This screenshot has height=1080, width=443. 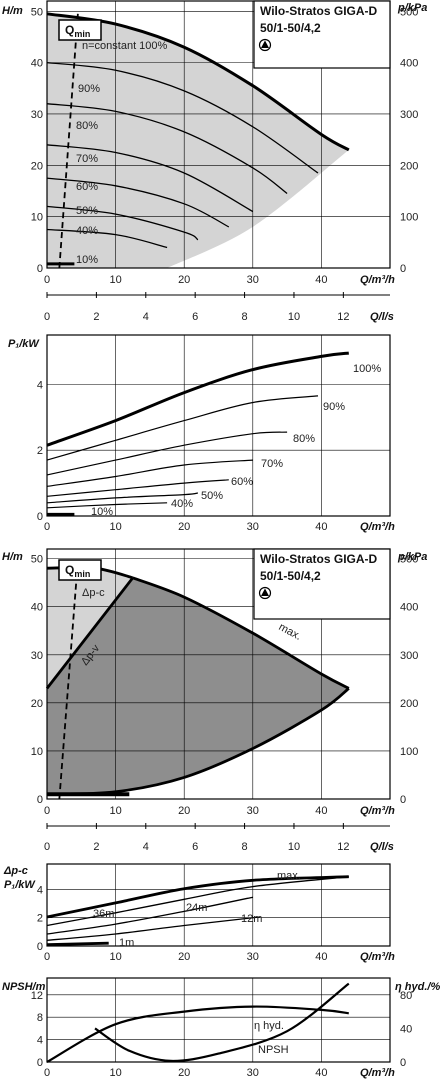 I want to click on np-x-tick-label: 20, so click(x=184, y=1073).